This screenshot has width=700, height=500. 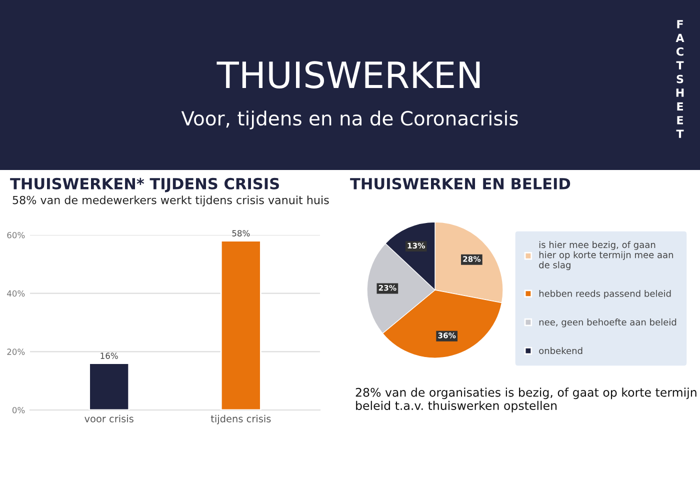 I want to click on y-tick-label: 0%, so click(x=18, y=410).